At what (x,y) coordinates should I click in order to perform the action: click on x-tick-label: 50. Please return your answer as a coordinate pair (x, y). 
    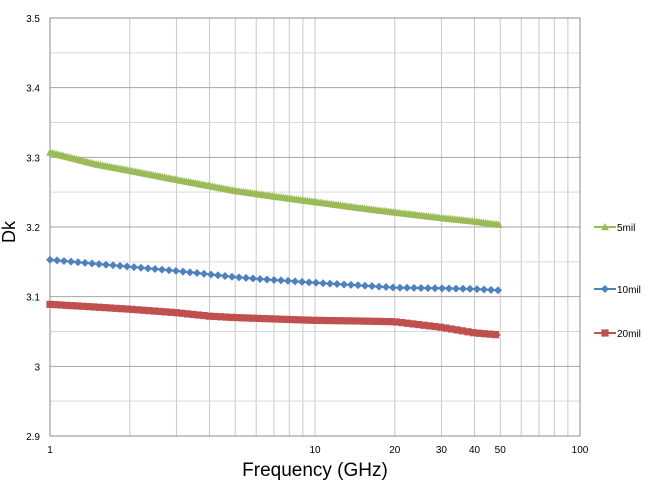
    Looking at the image, I should click on (501, 450).